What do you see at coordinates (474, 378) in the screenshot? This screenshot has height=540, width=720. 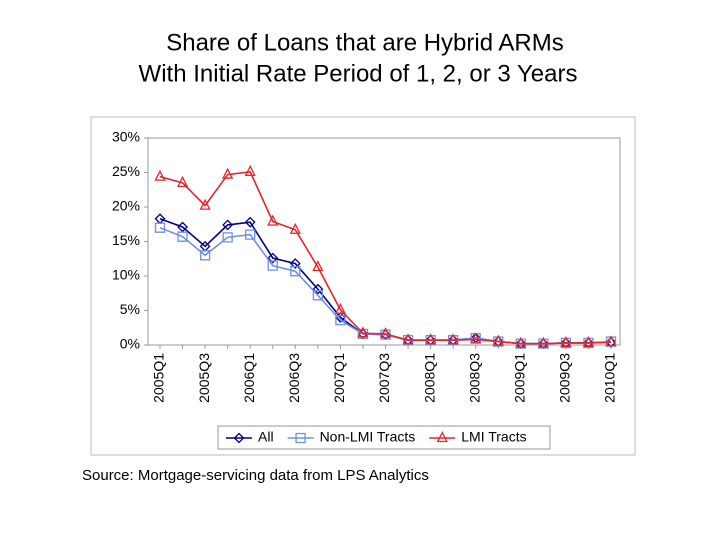 I see `x-tick-label: 2008Q3` at bounding box center [474, 378].